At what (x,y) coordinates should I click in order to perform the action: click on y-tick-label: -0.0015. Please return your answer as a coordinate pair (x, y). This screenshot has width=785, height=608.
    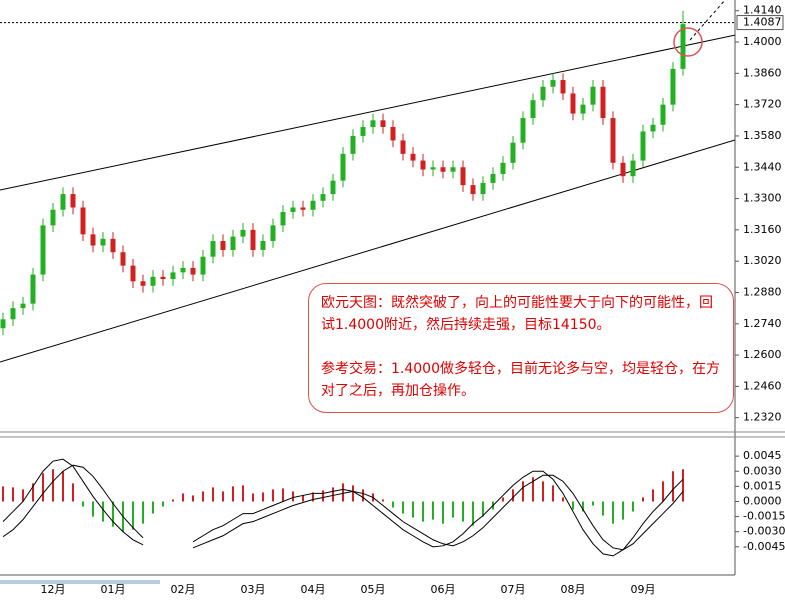
    Looking at the image, I should click on (764, 516).